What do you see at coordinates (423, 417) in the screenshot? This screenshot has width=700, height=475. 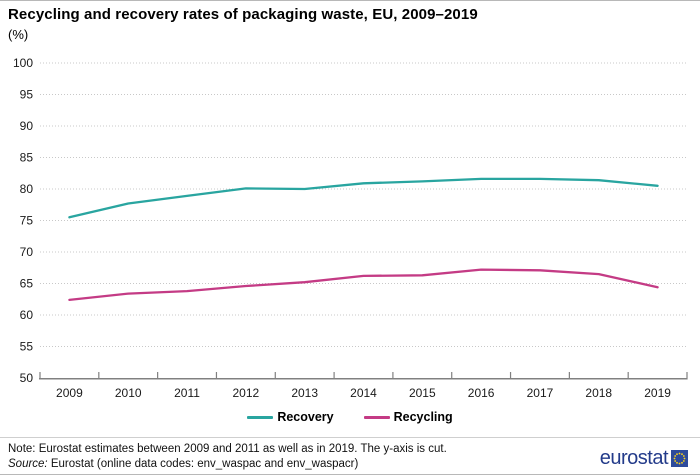 I see `legend-label-recycling: Recycling` at bounding box center [423, 417].